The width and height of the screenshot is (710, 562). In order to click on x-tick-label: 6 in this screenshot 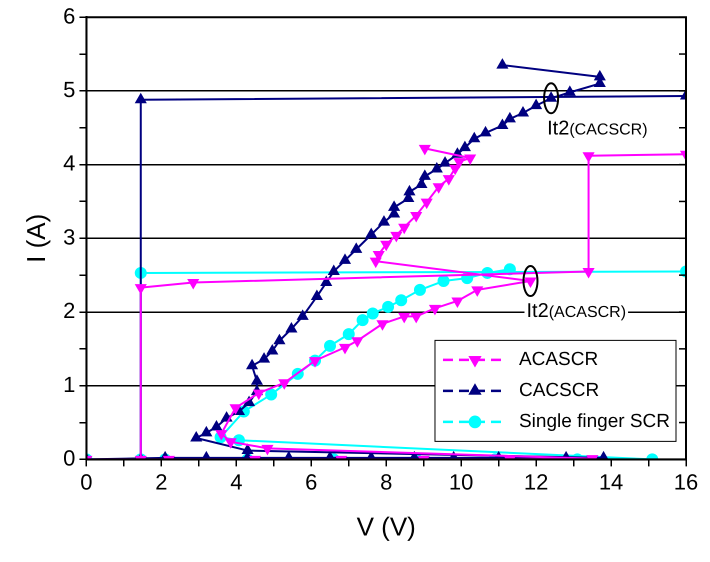, I will do `click(311, 482)`.